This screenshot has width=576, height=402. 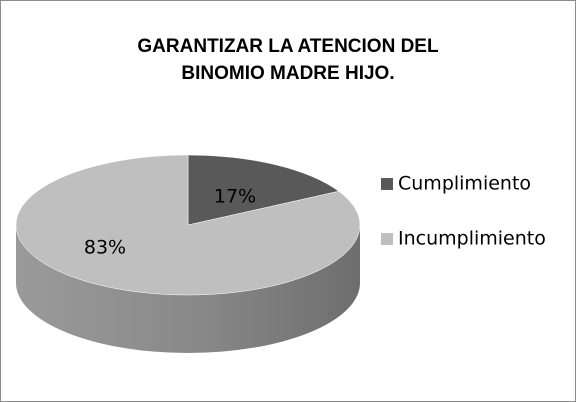 What do you see at coordinates (287, 73) in the screenshot?
I see `chart-title: BINOMIO MADRE HIJO.` at bounding box center [287, 73].